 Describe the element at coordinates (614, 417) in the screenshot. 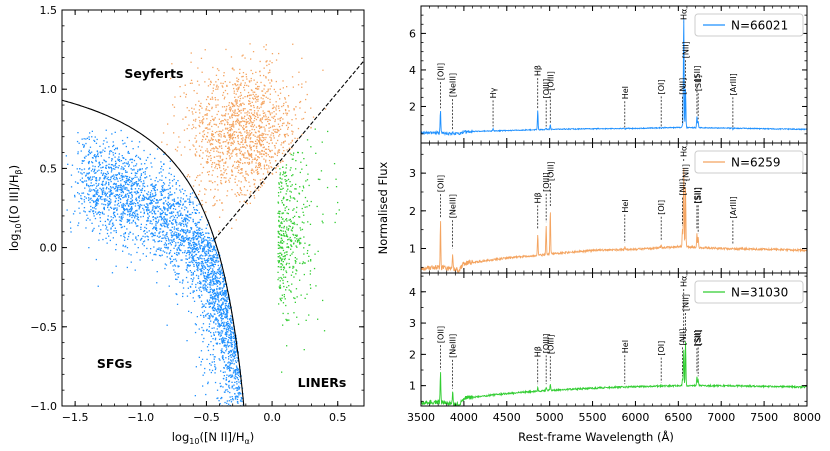

I see `spectra-x-ticks: 3500 4000 4500 5000 5500 6000 6500 7000 7500 8000` at that location.